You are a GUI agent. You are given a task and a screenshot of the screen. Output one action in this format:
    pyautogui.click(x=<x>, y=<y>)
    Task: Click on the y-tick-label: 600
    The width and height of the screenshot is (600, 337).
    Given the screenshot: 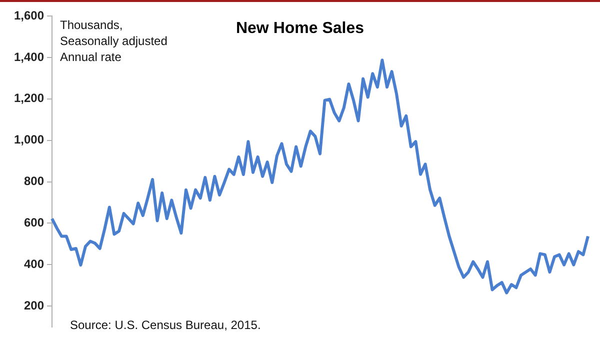 What is the action you would take?
    pyautogui.click(x=34, y=223)
    